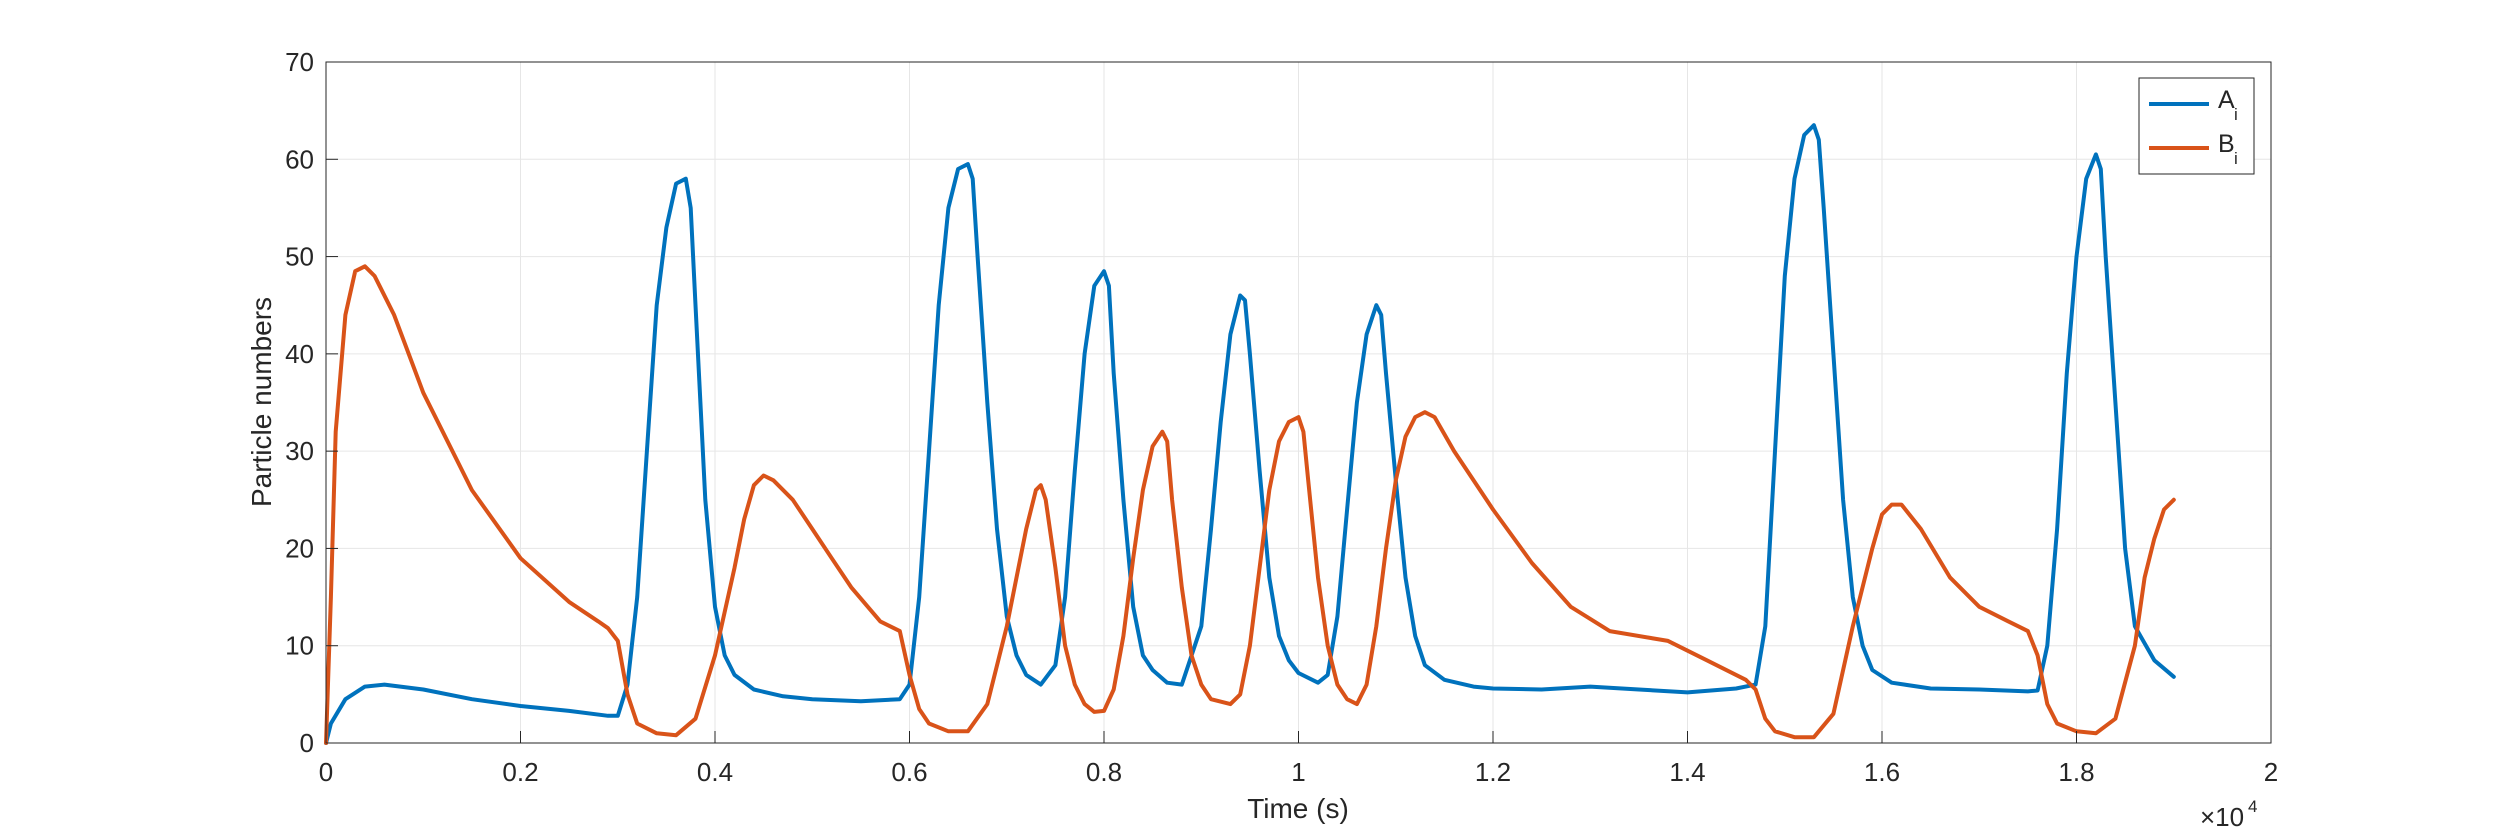 The width and height of the screenshot is (2500, 833). I want to click on y-tick-label: 10, so click(299, 646).